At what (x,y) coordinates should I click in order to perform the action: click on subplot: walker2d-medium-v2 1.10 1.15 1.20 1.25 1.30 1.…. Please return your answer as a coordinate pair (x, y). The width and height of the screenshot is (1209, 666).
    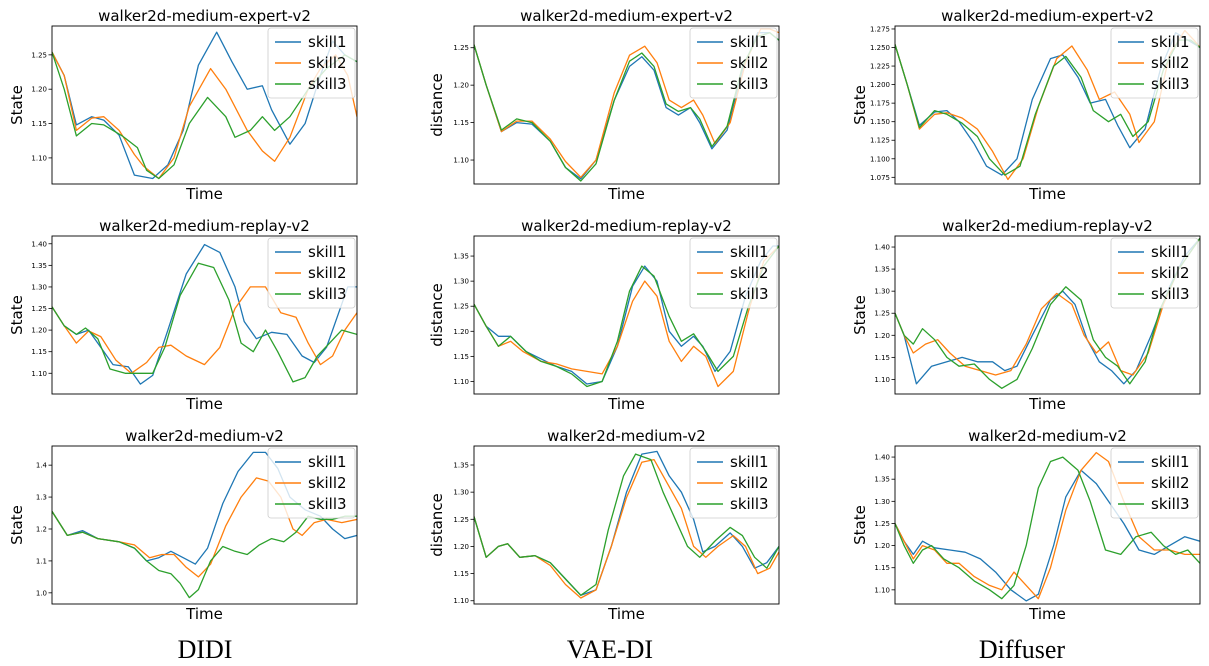
    Looking at the image, I should click on (604, 525).